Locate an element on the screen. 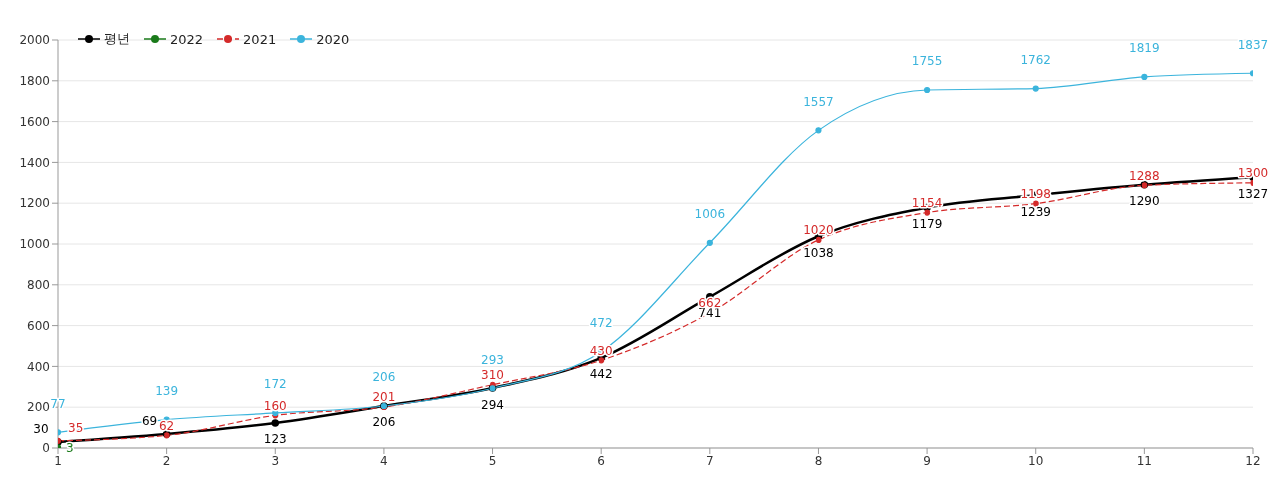 This screenshot has height=488, width=1279. data-label: 294 is located at coordinates (492, 404).